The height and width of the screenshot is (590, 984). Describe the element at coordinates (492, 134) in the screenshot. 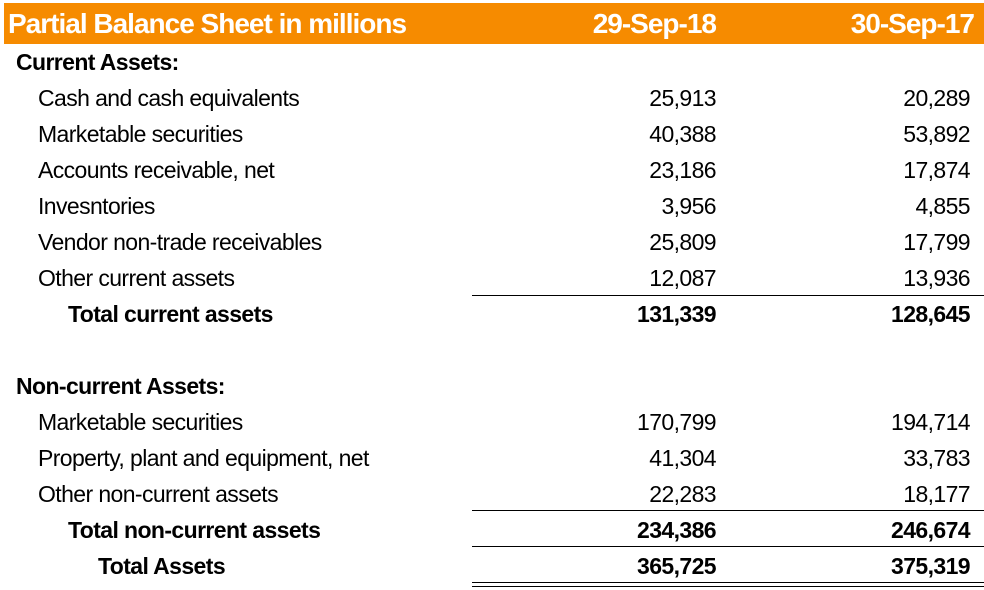

I see `table-row: Marketable securities 40,388 53,892` at that location.